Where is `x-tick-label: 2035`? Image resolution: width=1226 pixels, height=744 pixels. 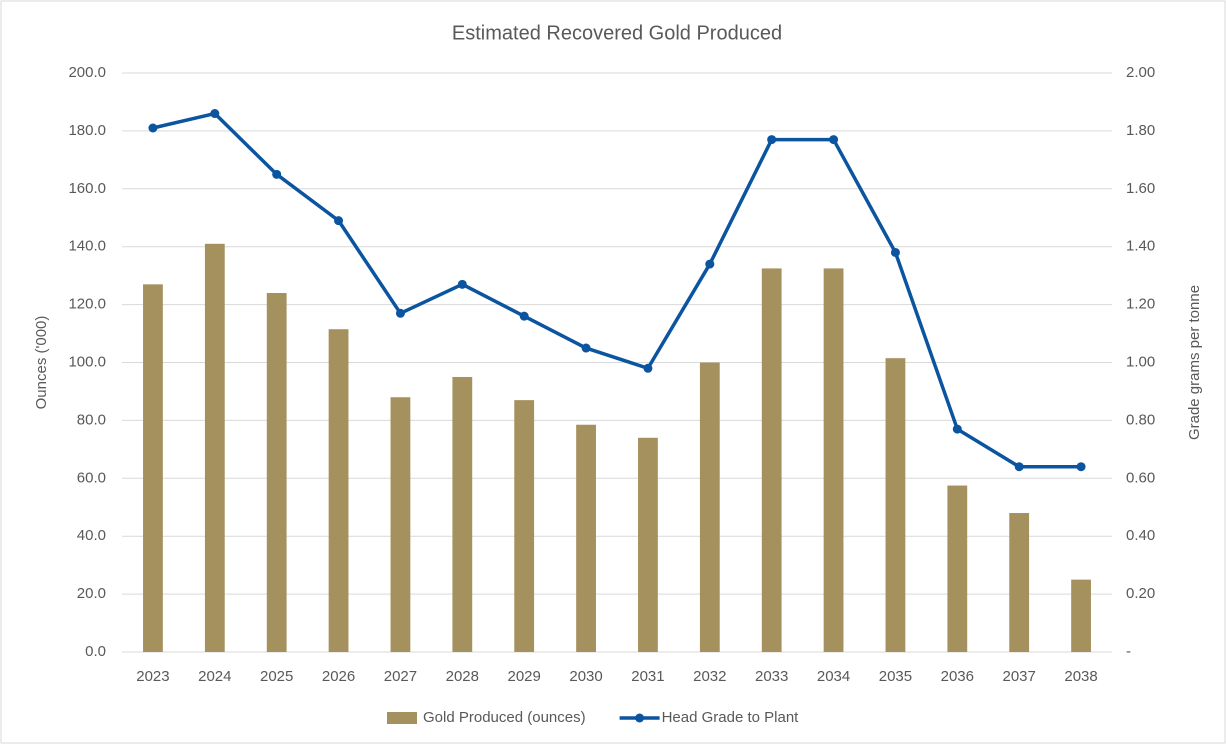 x-tick-label: 2035 is located at coordinates (895, 676).